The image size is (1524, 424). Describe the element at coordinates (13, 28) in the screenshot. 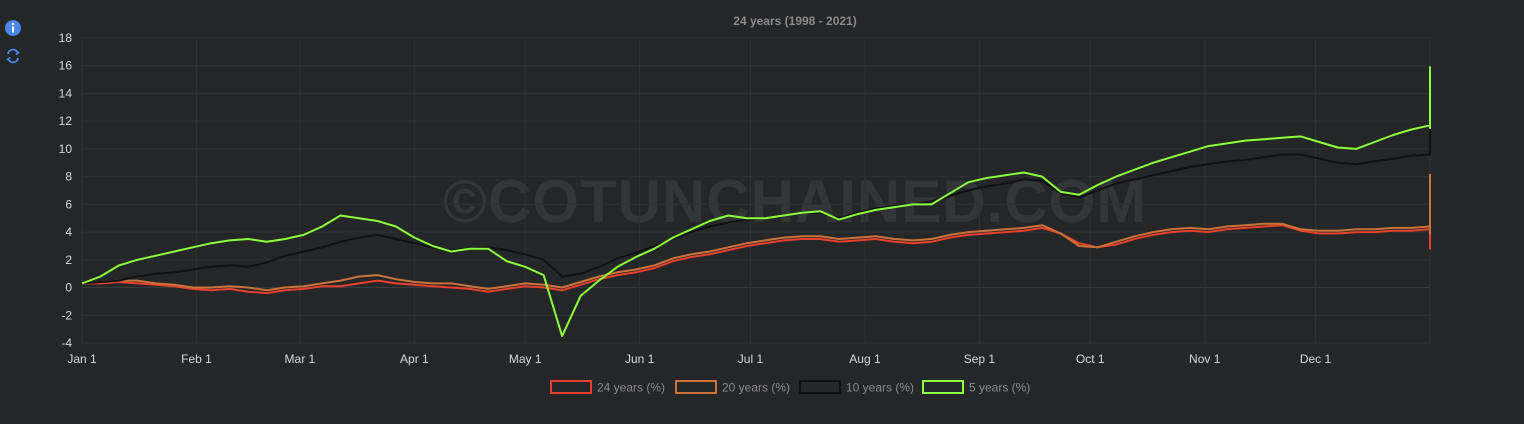

I see `info-icon` at that location.